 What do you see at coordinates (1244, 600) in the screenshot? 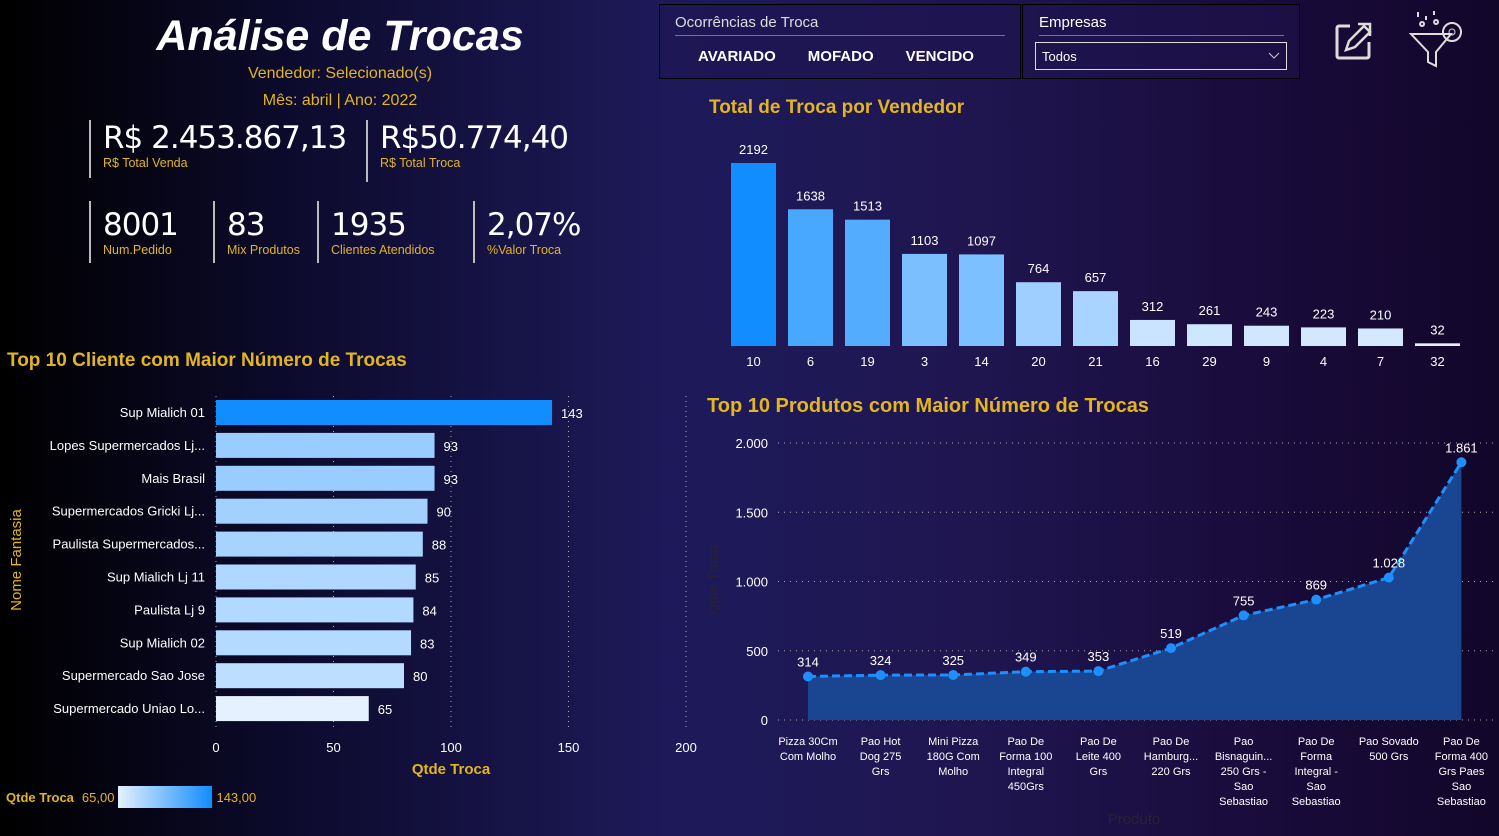
I see `data-label: 755` at bounding box center [1244, 600].